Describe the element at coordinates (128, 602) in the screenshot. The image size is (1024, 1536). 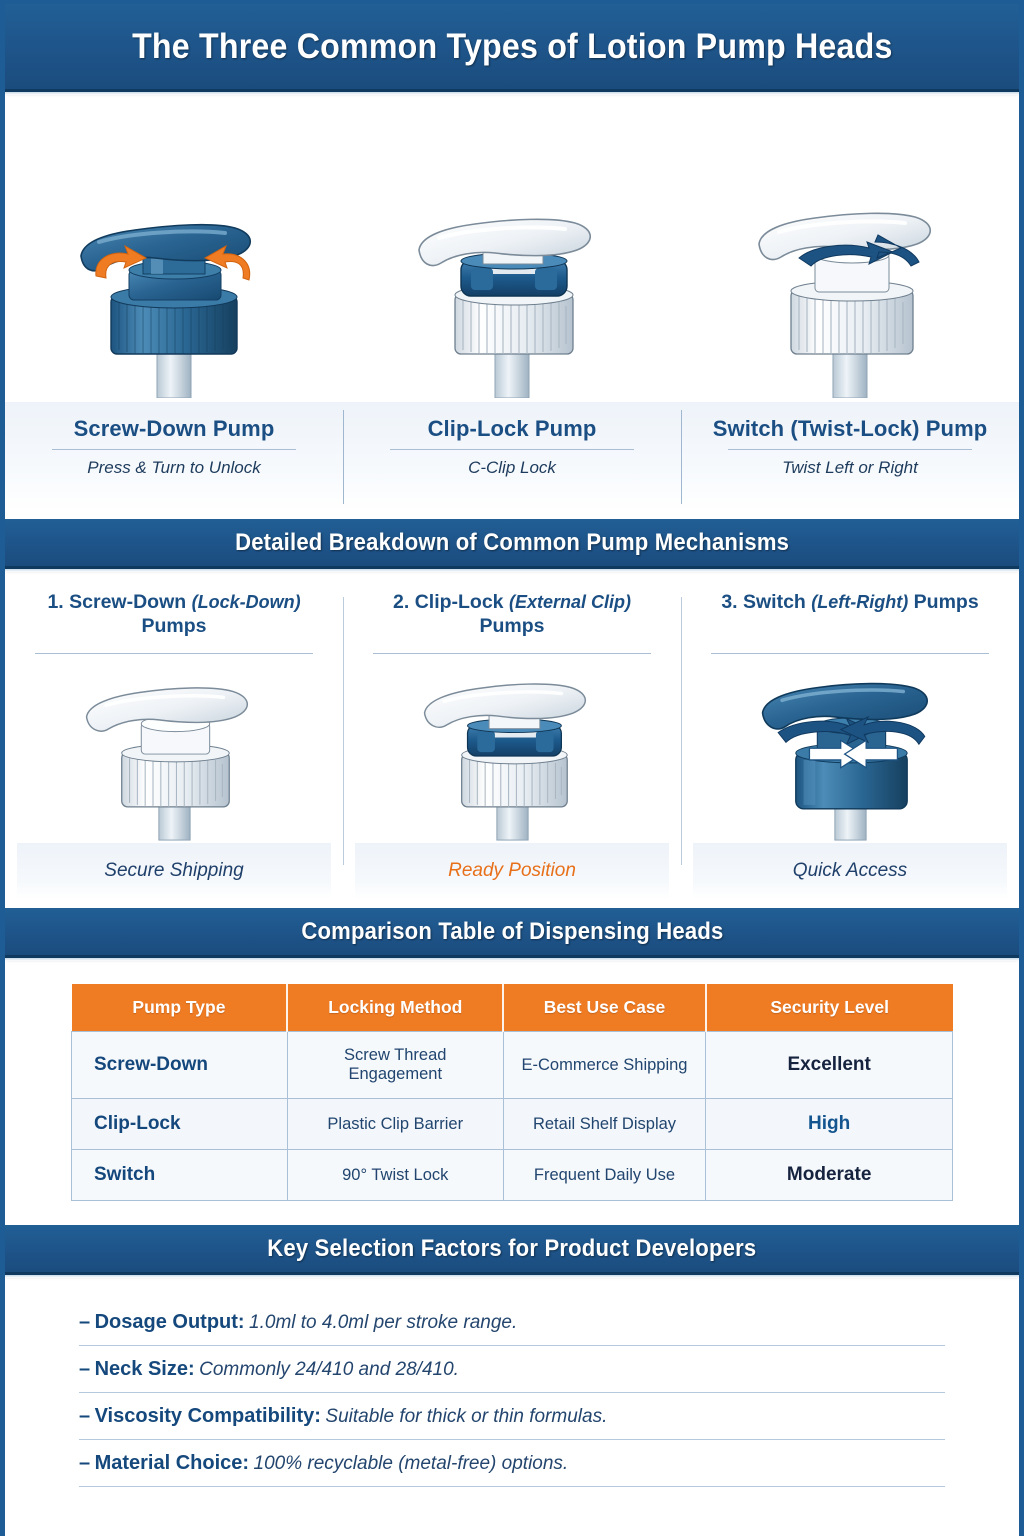
I see `breakdown-name-1: Screw-Down` at that location.